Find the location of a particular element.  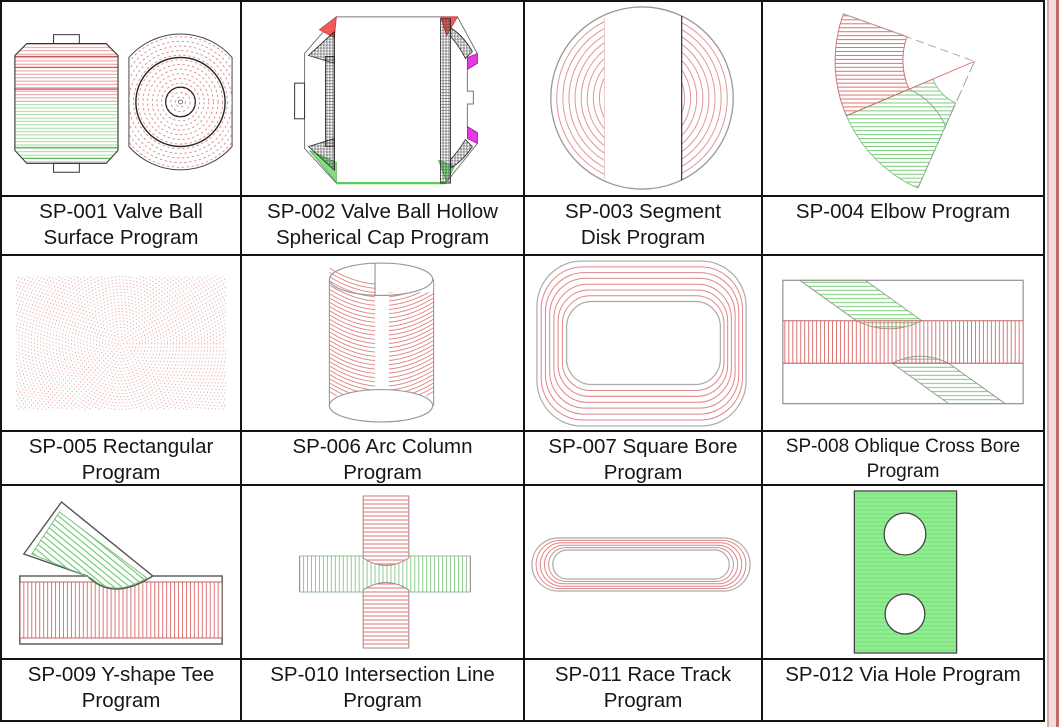

label-line: SP-005 Rectangular is located at coordinates (121, 446).